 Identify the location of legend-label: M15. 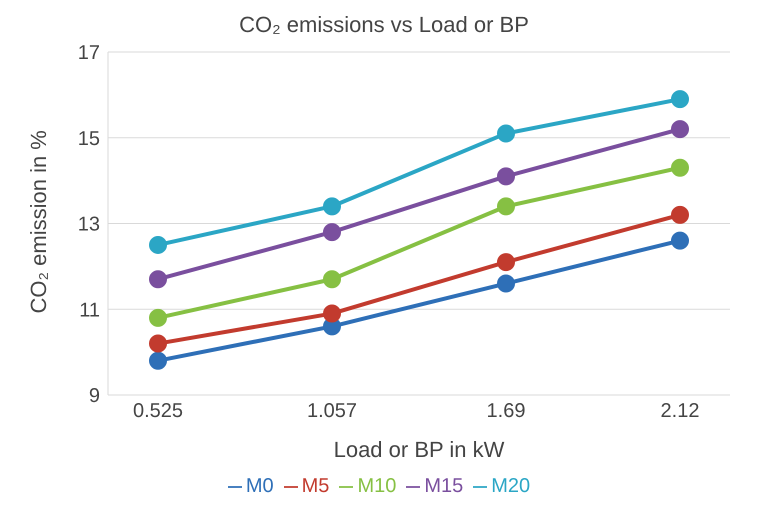
(444, 486).